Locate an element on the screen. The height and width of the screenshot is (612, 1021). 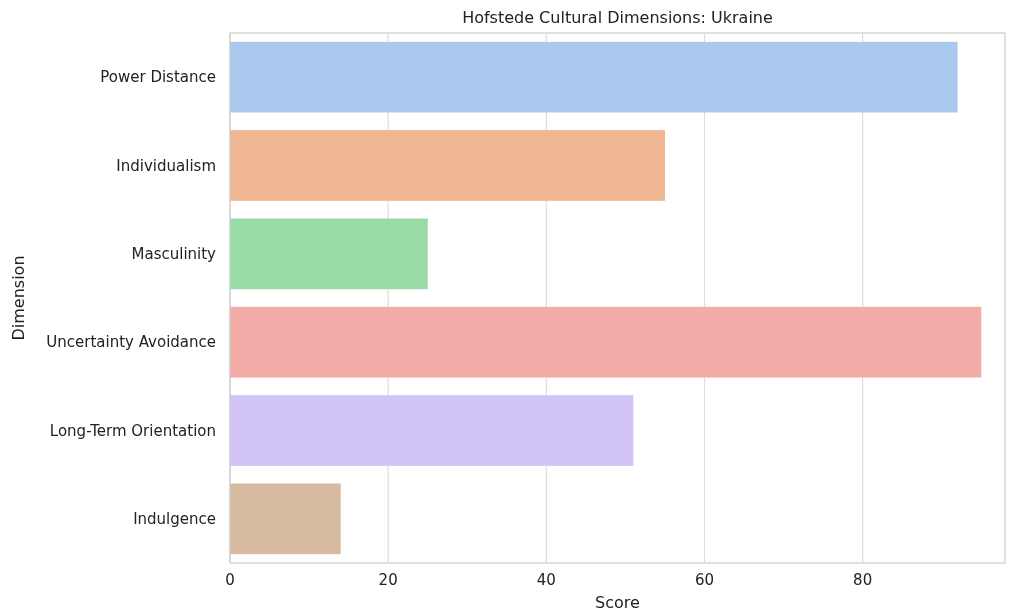
y-tick-label: Long-Term Orientation is located at coordinates (132, 430).